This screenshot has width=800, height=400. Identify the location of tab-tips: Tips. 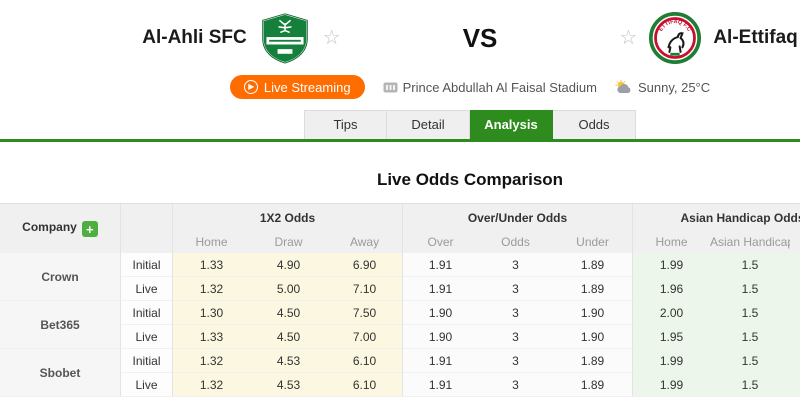
(345, 124).